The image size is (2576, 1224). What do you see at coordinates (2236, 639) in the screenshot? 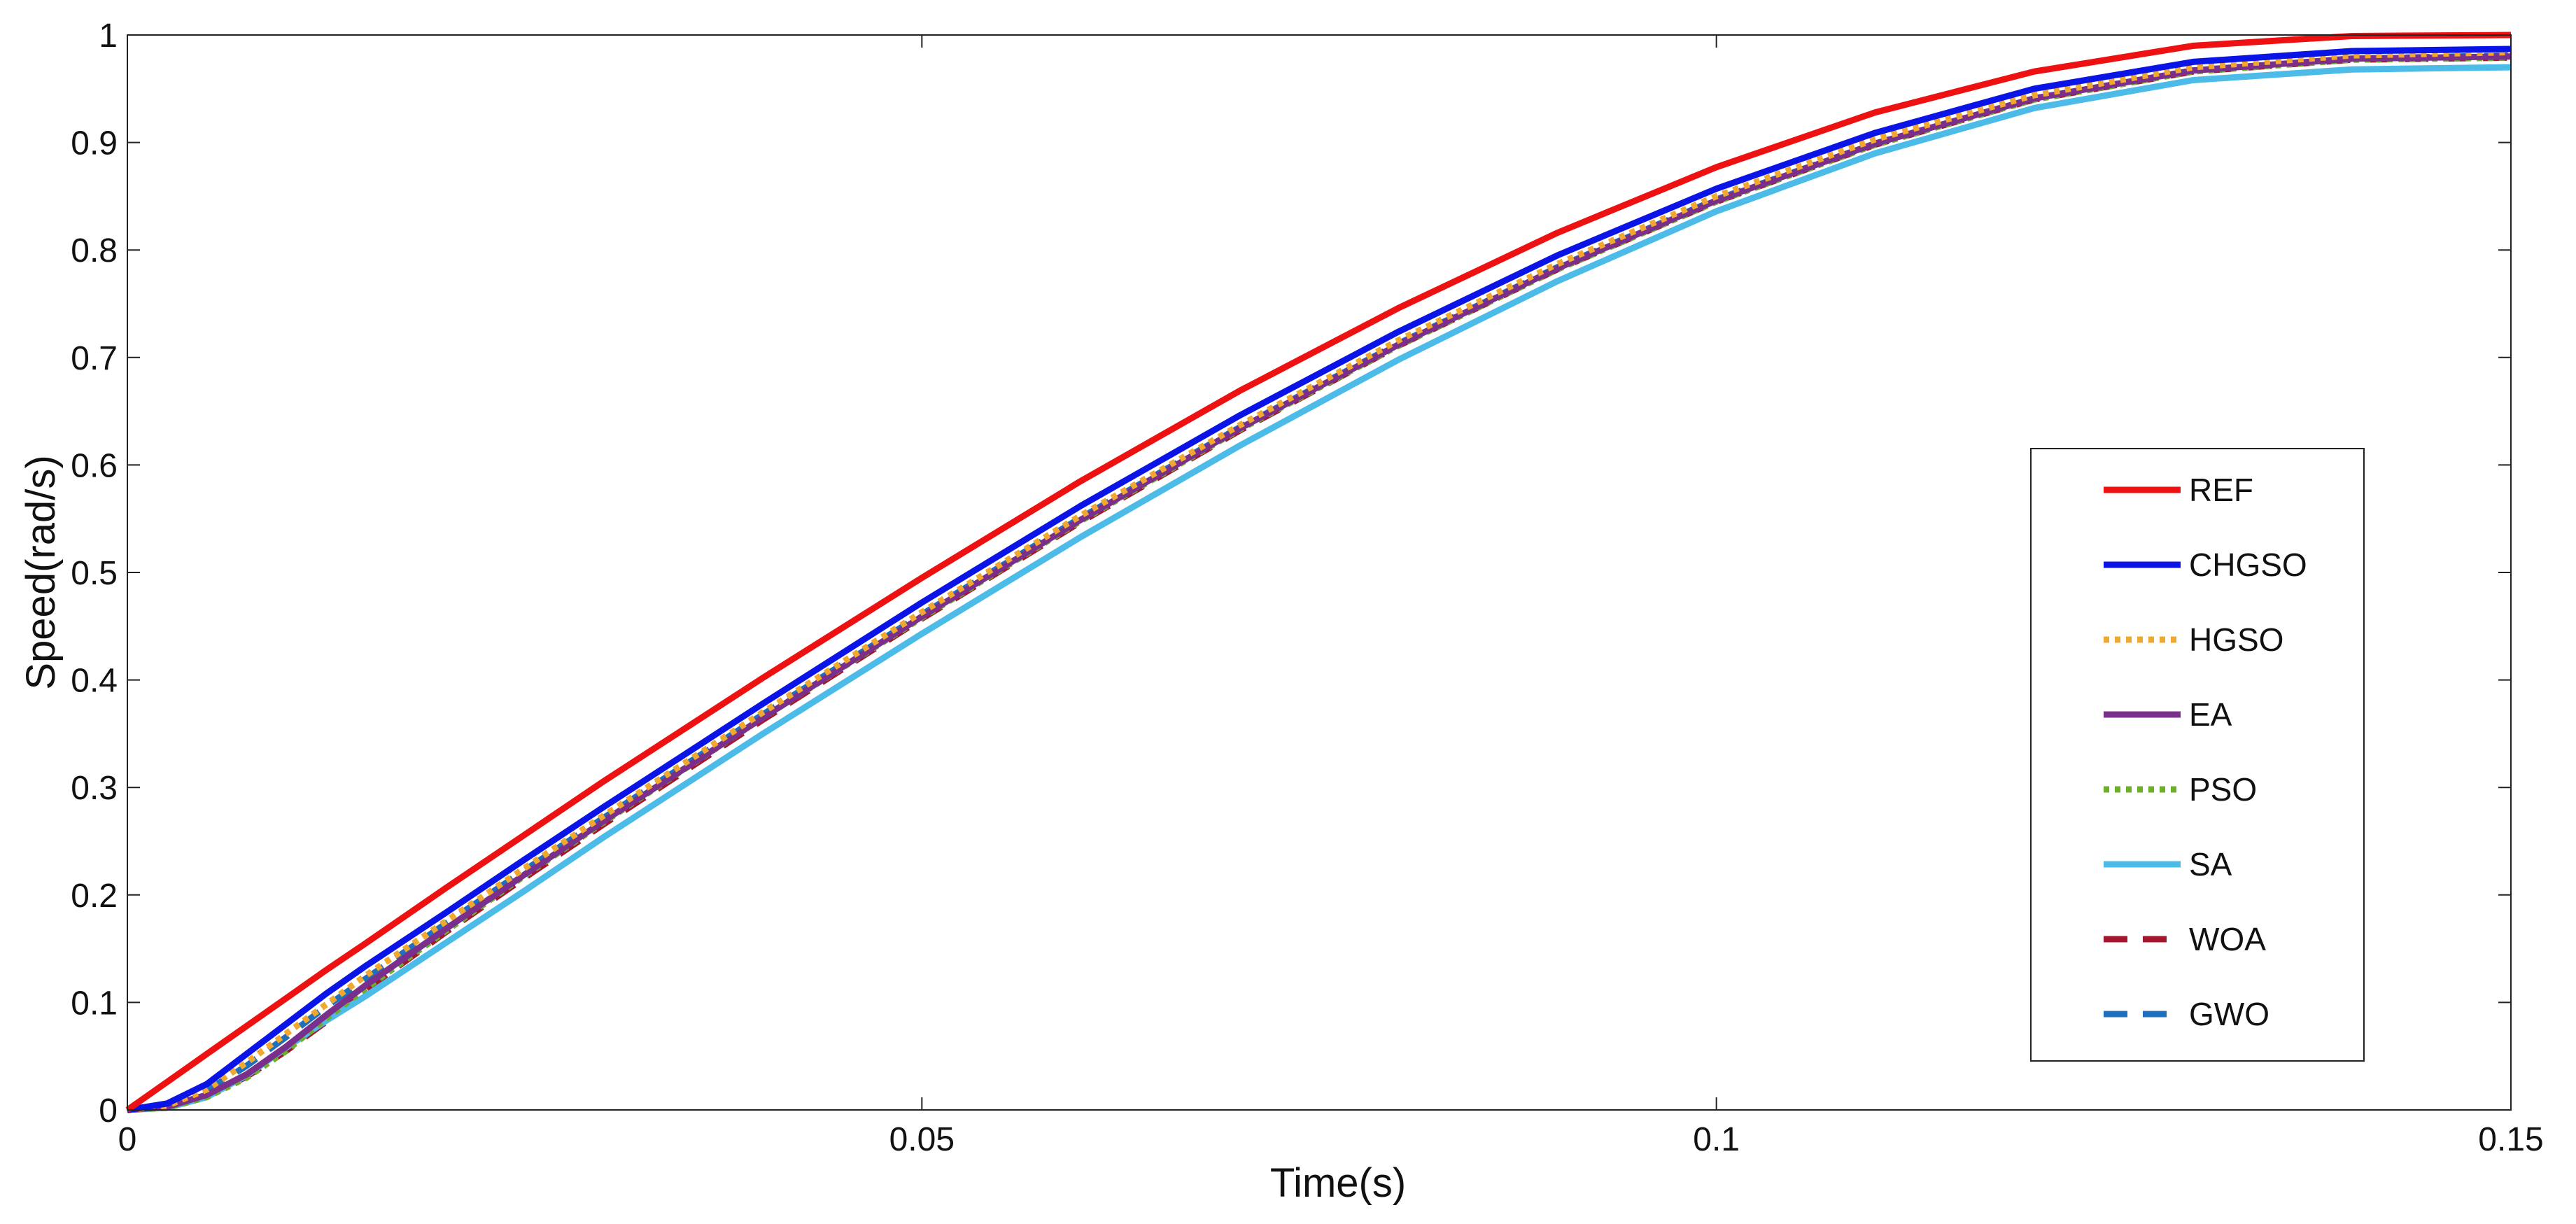
I see `legend-label: HGSO` at bounding box center [2236, 639].